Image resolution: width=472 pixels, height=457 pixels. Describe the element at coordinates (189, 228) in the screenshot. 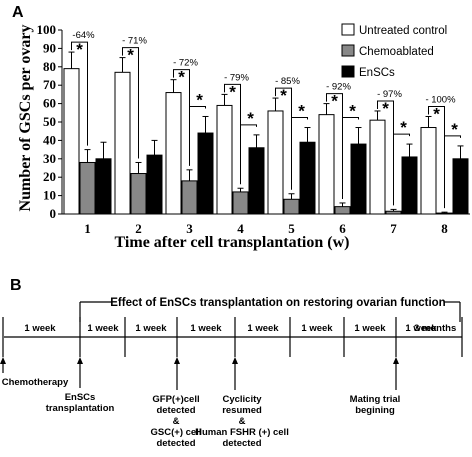

I see `x-tick-label: 3` at that location.